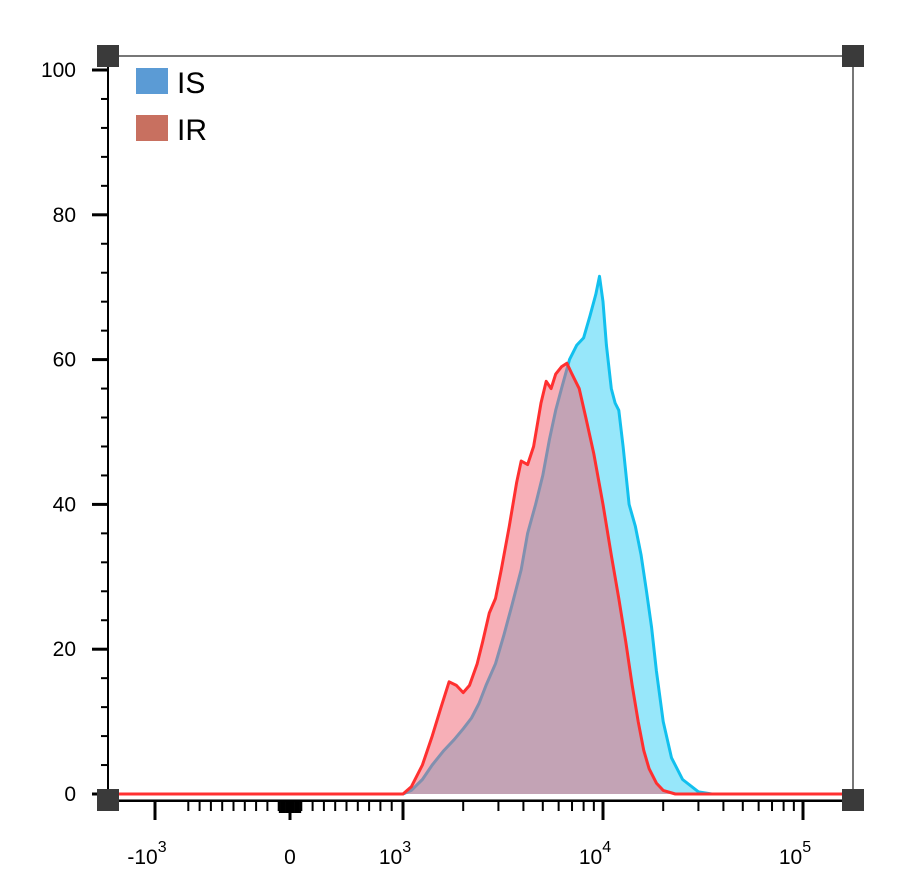 The height and width of the screenshot is (878, 923). What do you see at coordinates (58, 70) in the screenshot?
I see `y-tick-label: 100` at bounding box center [58, 70].